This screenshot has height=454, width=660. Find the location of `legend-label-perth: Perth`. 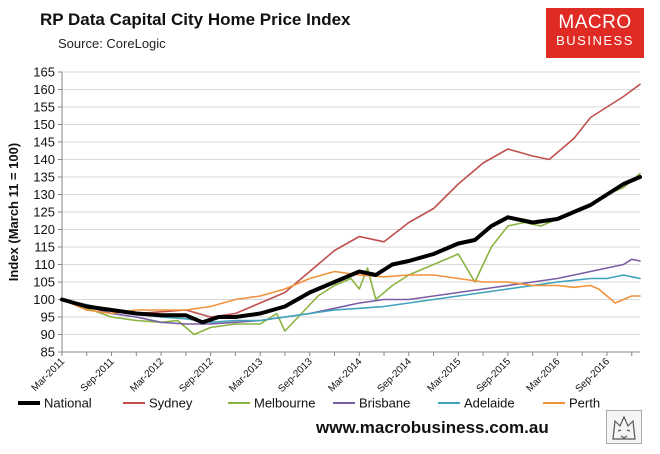

legend-label-perth: Perth is located at coordinates (584, 403).